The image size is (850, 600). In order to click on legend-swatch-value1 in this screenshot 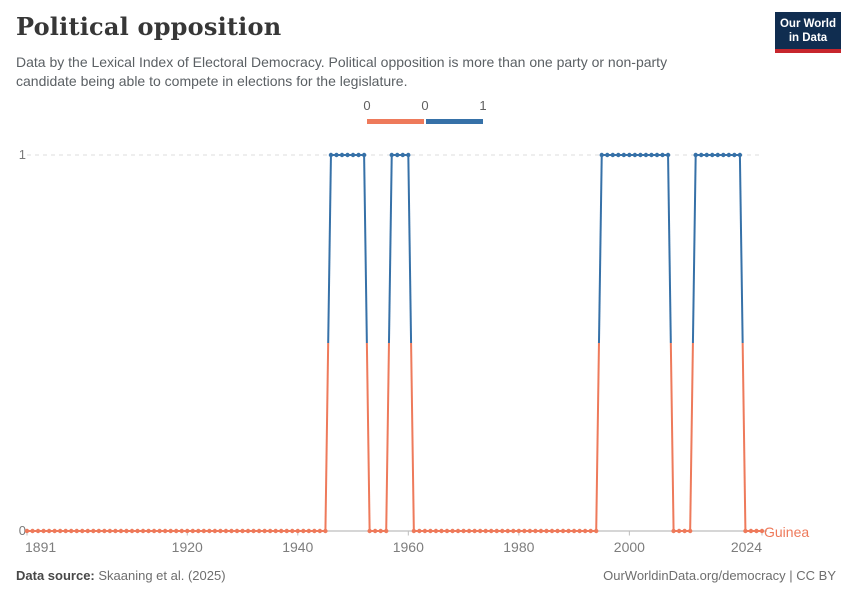, I will do `click(454, 121)`.